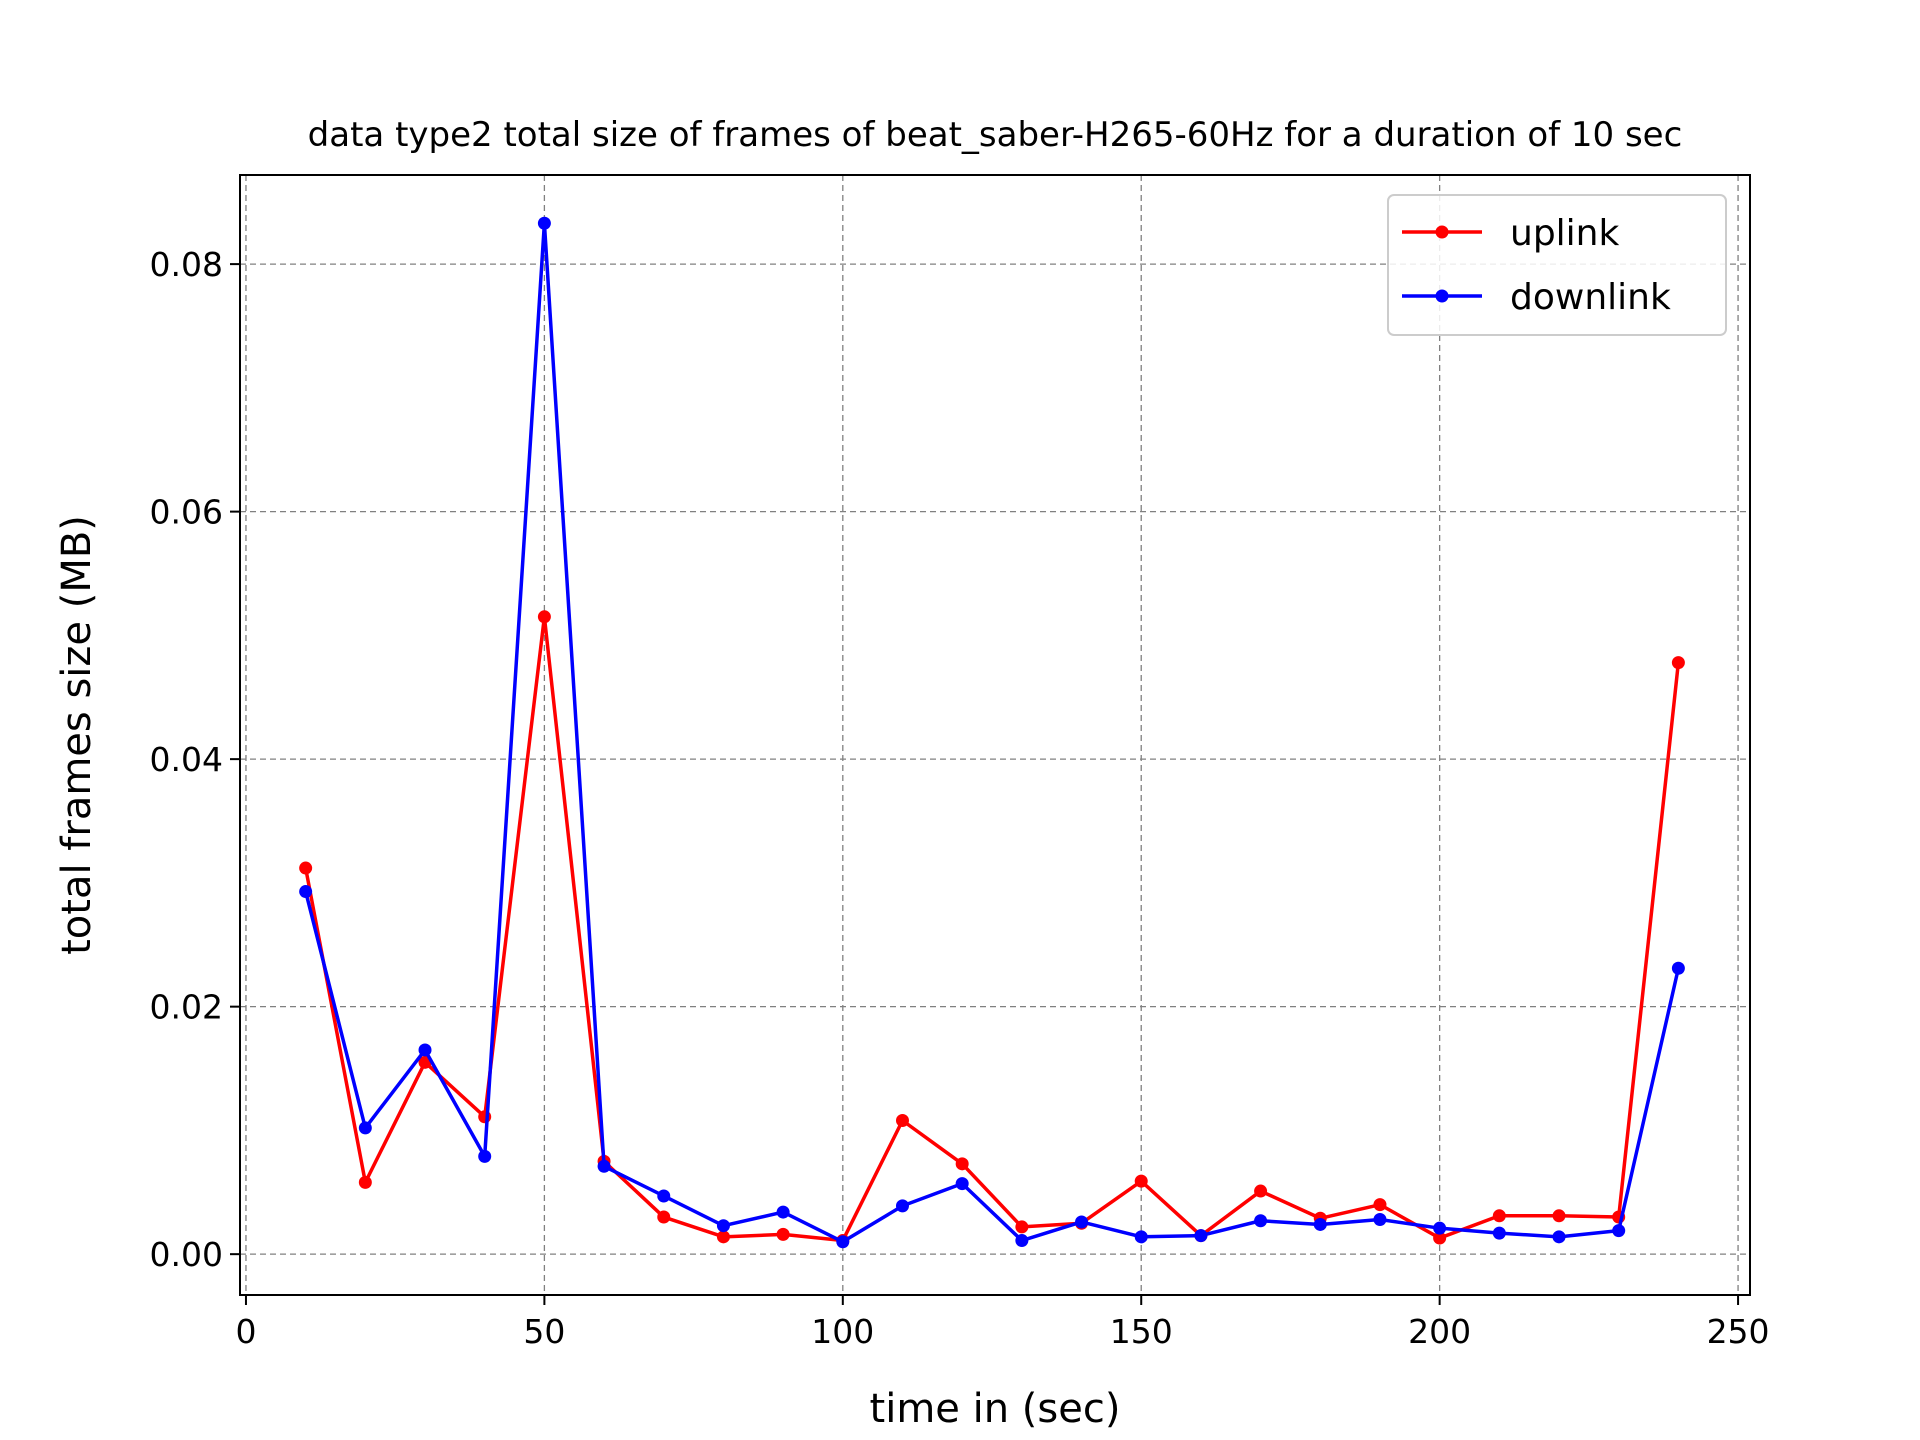 This screenshot has height=1440, width=1920. I want to click on x-tick-label: 50, so click(544, 1331).